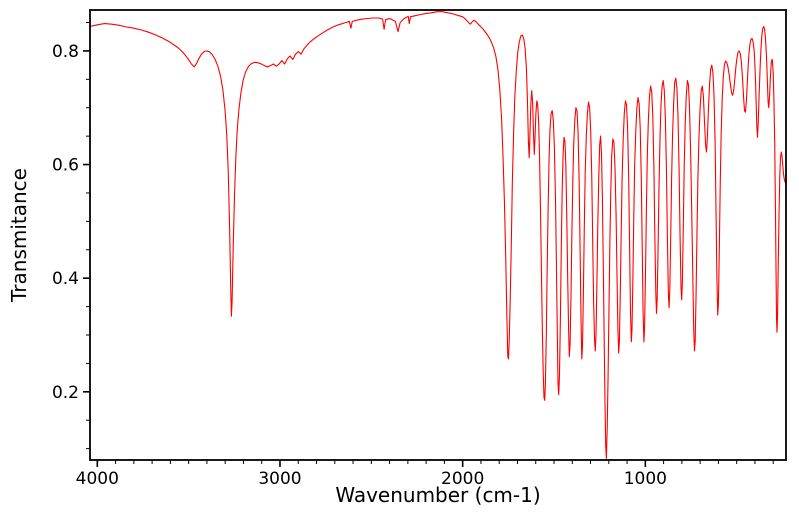 This screenshot has width=799, height=516. I want to click on y-tick-label: 0.2, so click(65, 393).